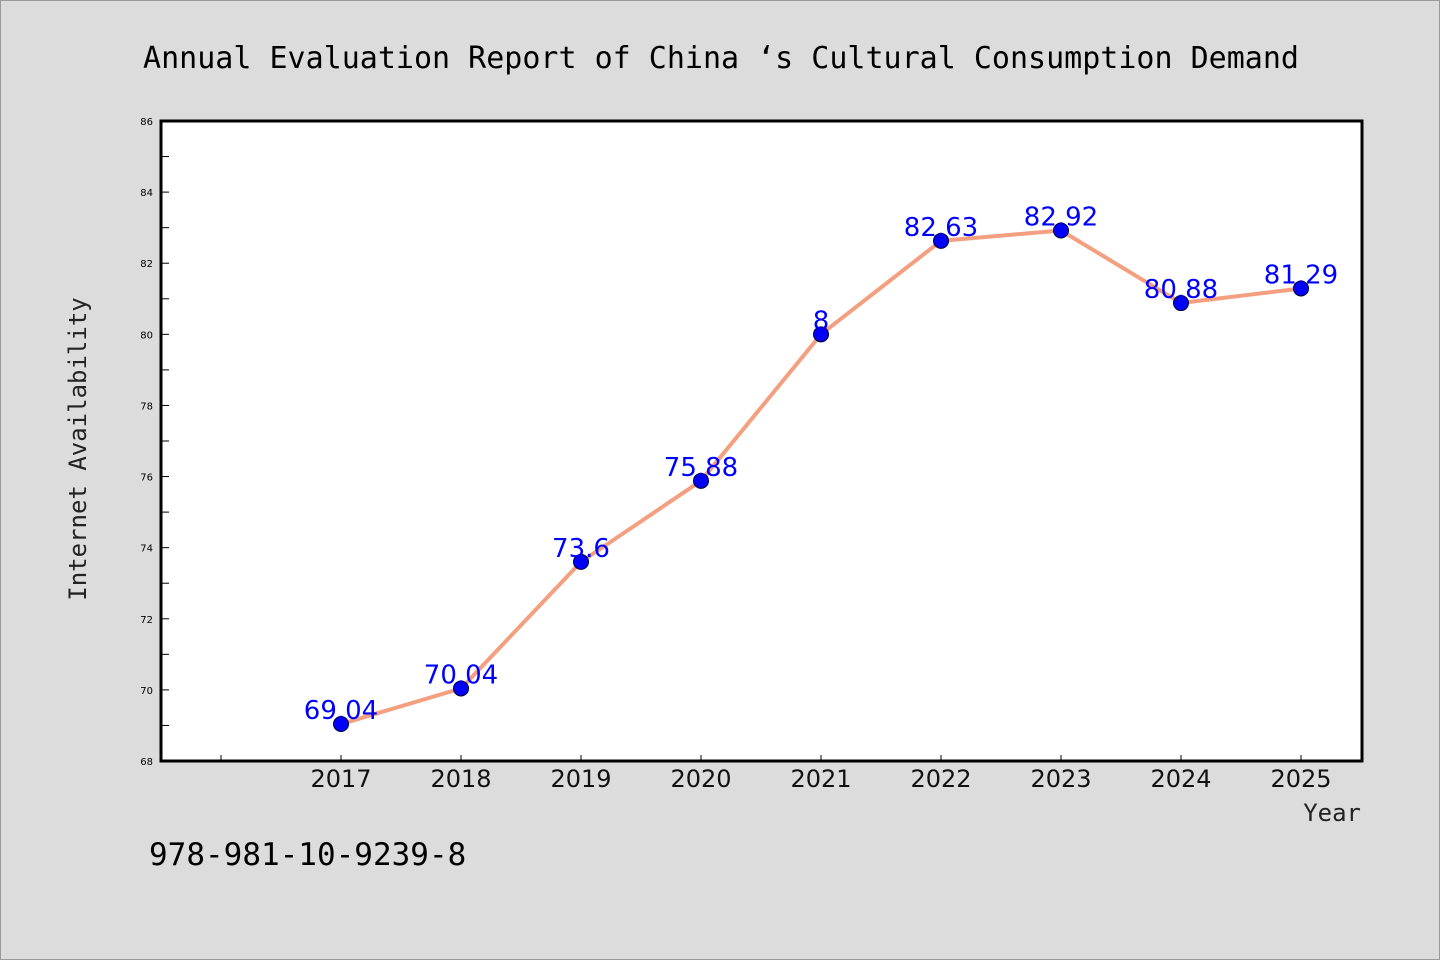 This screenshot has height=960, width=1440. What do you see at coordinates (820, 779) in the screenshot?
I see `x-tick-label: 2021` at bounding box center [820, 779].